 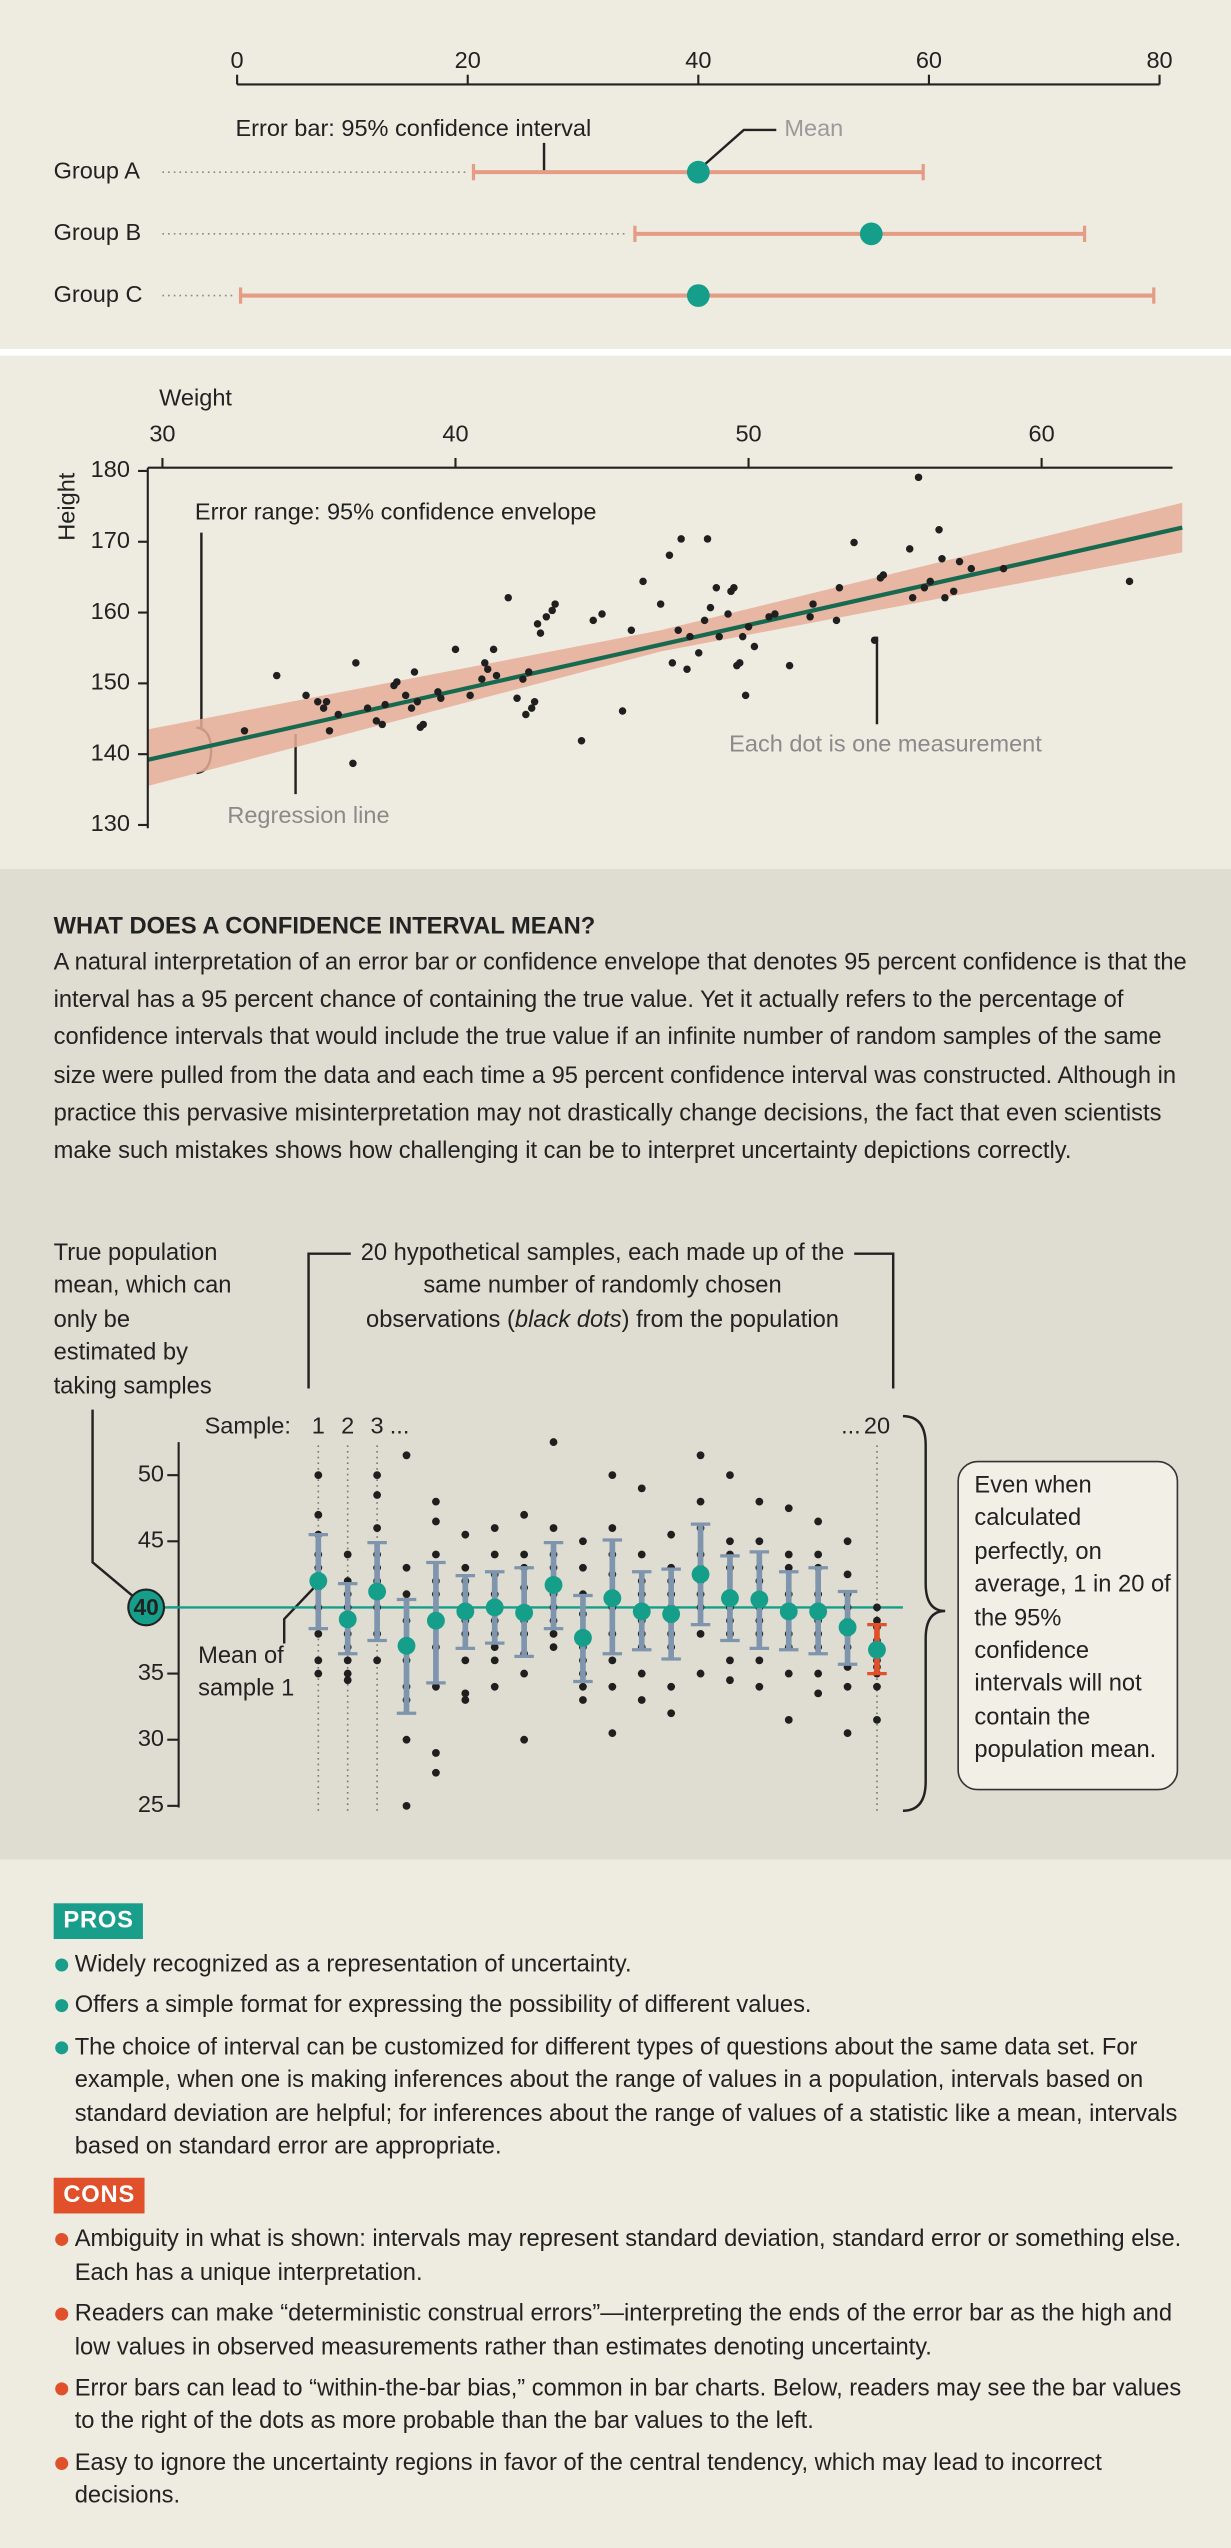 What do you see at coordinates (748, 433) in the screenshot?
I see `x-tick-label: 50` at bounding box center [748, 433].